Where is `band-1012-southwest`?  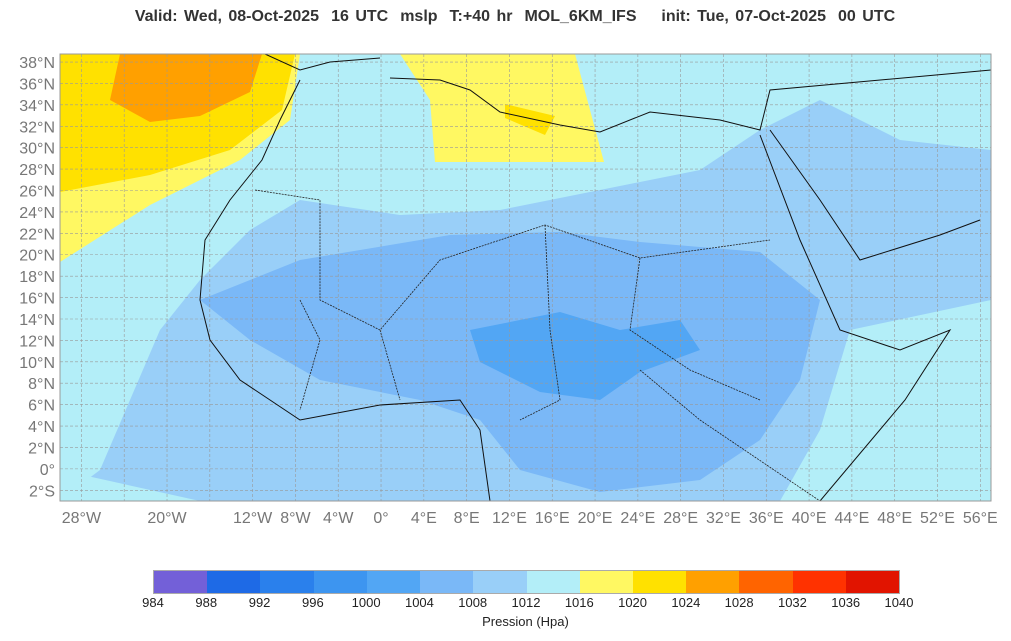
band-1012-southwest is located at coordinates (130, 485).